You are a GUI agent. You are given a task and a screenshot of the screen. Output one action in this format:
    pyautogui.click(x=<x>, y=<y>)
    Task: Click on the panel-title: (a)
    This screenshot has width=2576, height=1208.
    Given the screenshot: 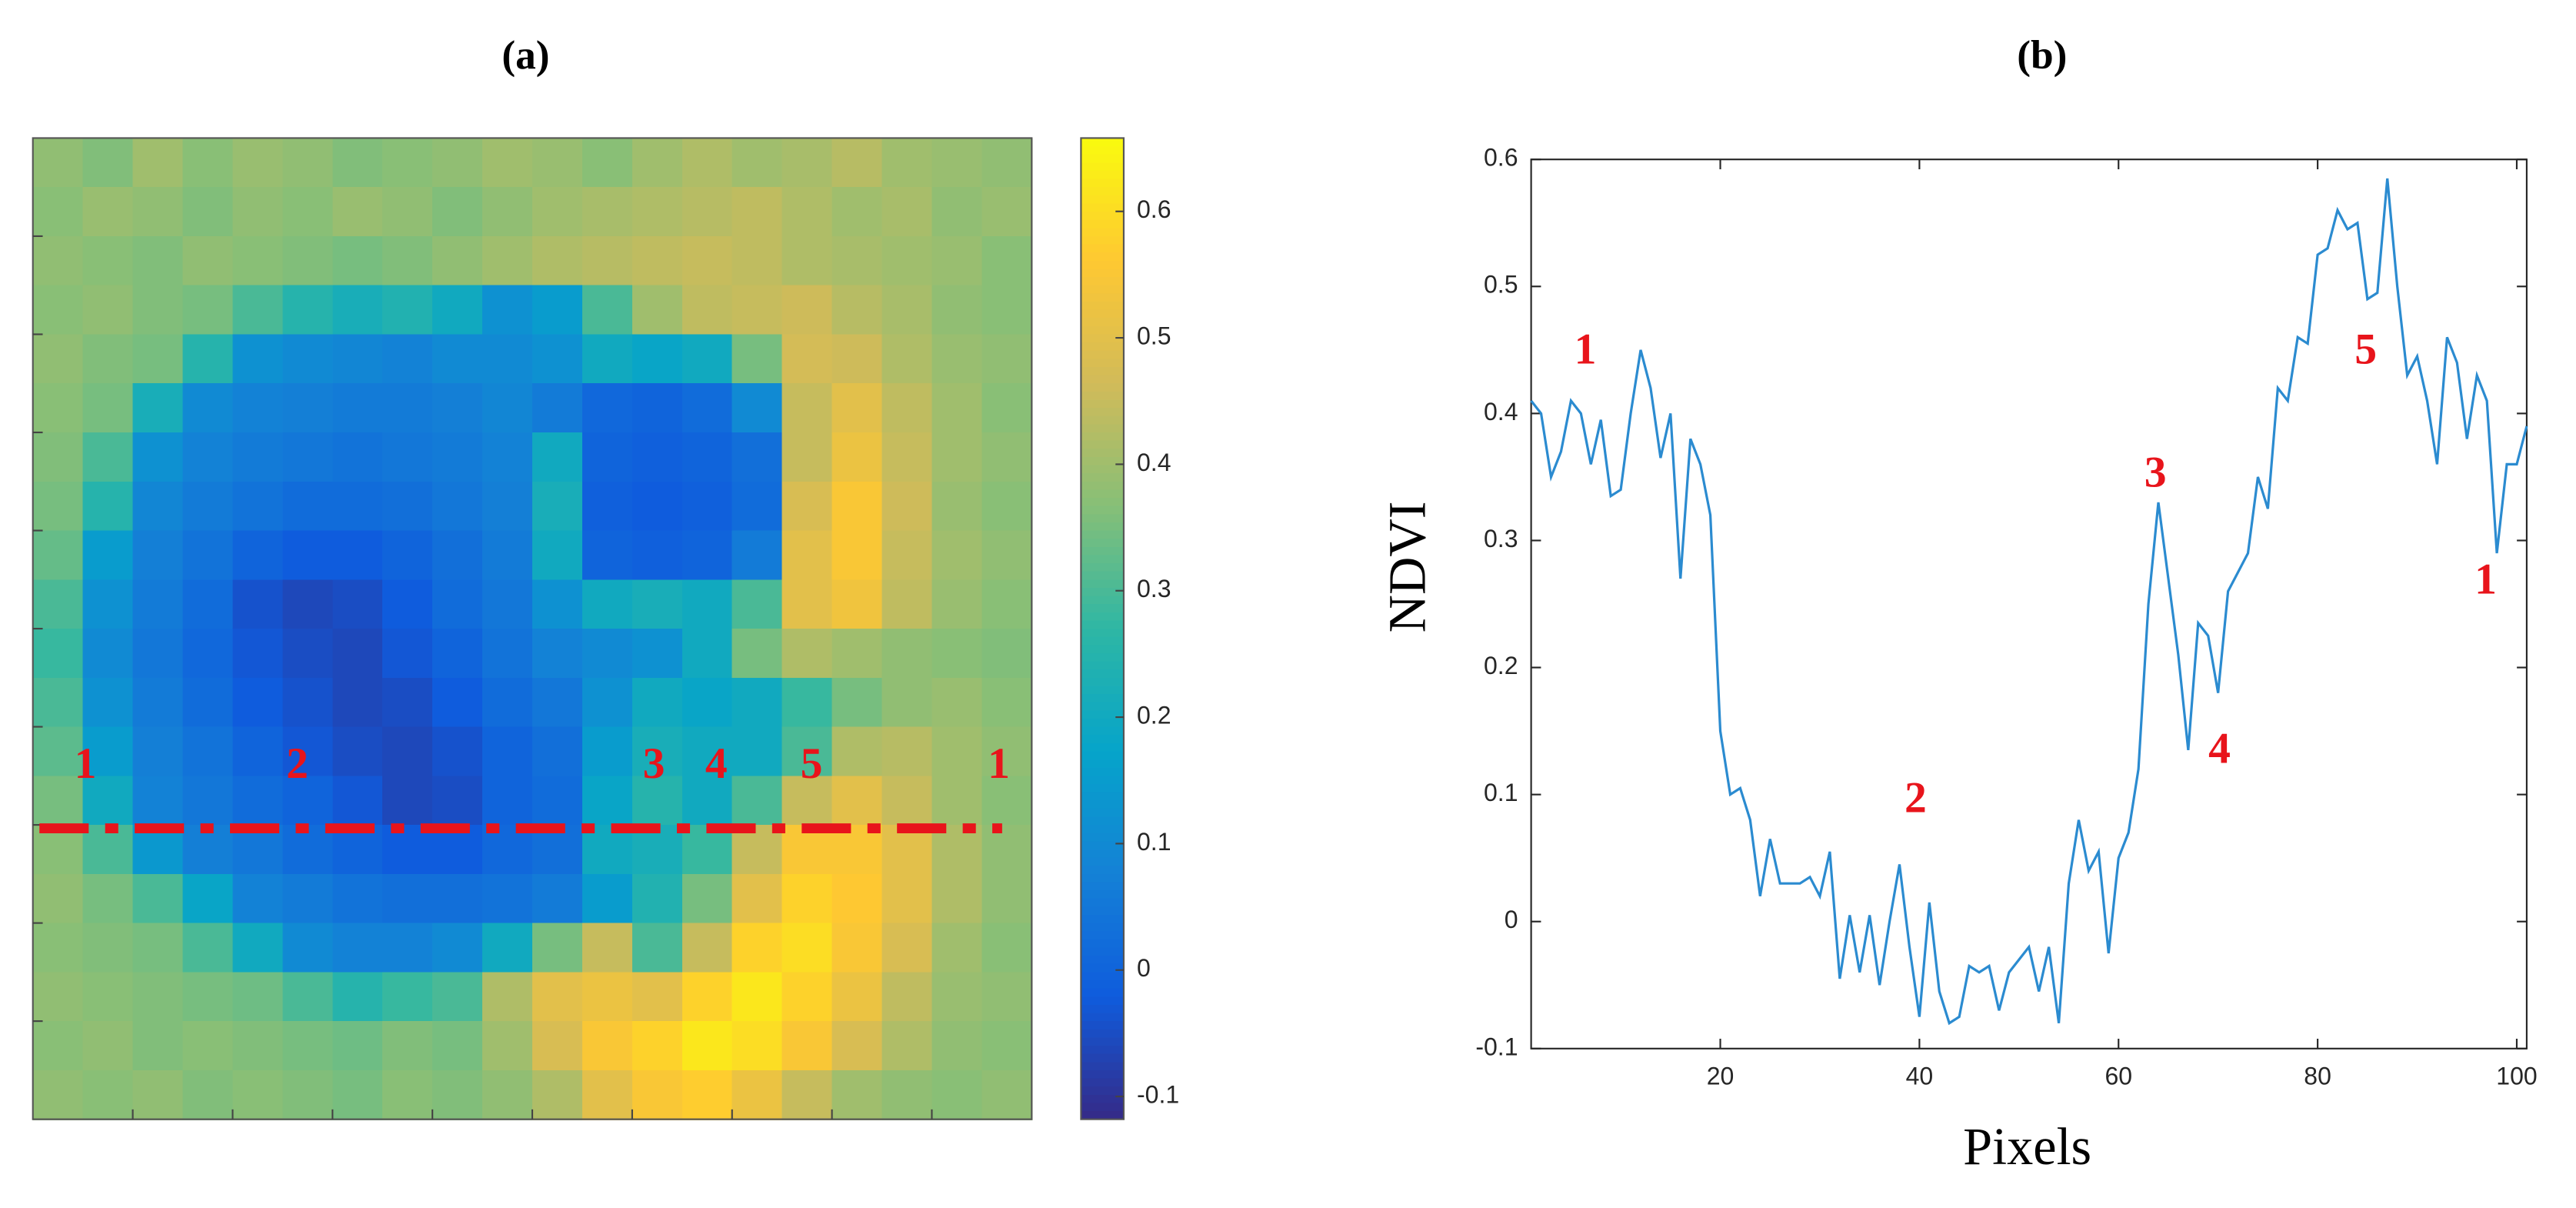 What is the action you would take?
    pyautogui.click(x=525, y=55)
    